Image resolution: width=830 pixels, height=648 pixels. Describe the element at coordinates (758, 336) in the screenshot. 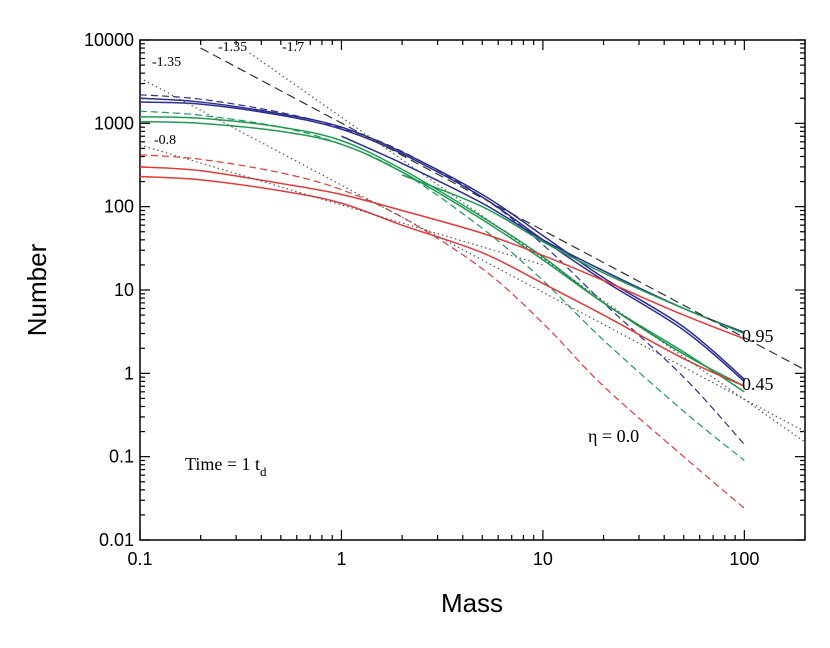

I see `annotation-eta-0-95: 0.95` at that location.